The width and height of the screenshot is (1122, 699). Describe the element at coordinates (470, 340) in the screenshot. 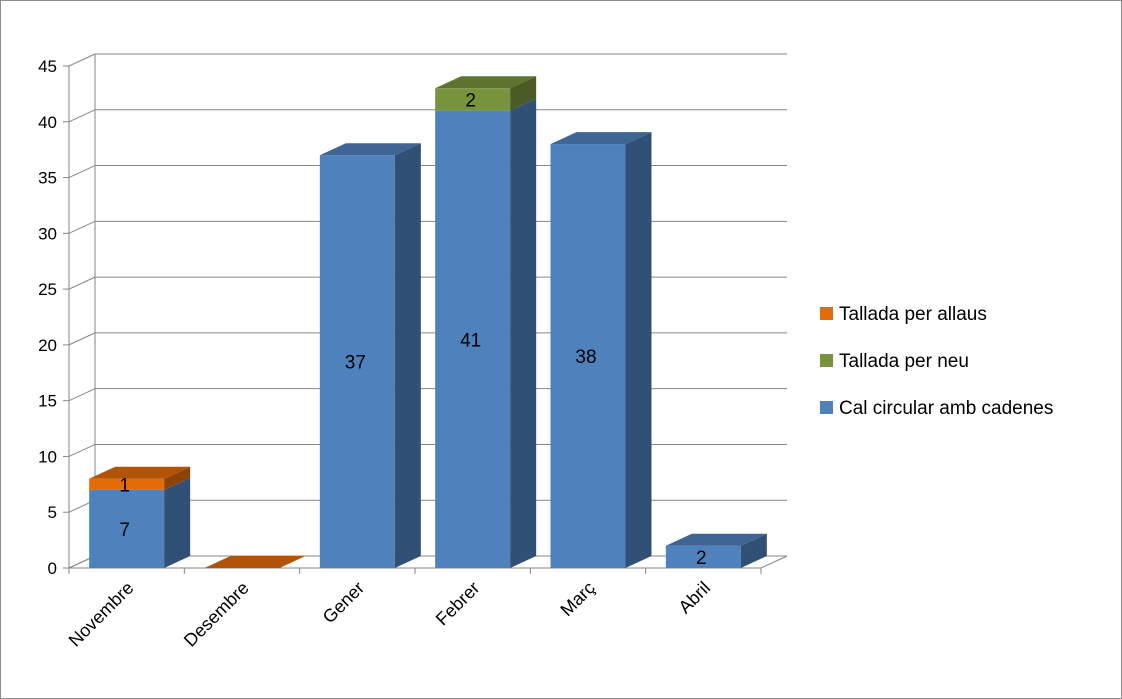

I see `data-label: 41` at that location.